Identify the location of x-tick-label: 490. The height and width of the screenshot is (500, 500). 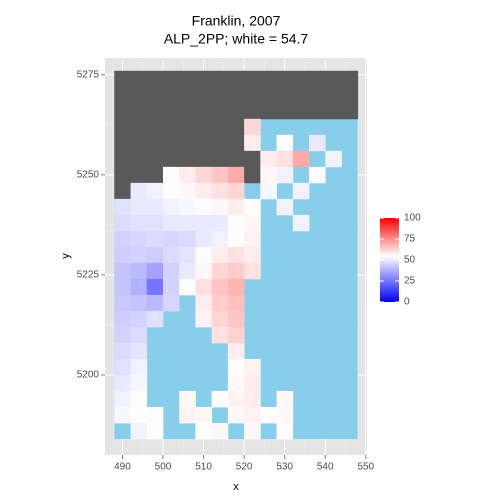
(122, 467).